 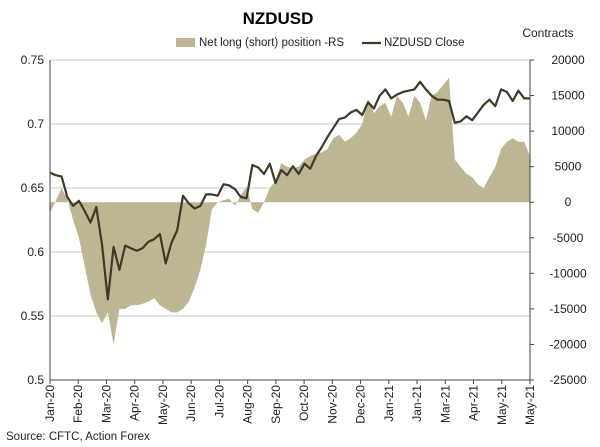 What do you see at coordinates (332, 404) in the screenshot?
I see `x-tick-label-10: Nov-20` at bounding box center [332, 404].